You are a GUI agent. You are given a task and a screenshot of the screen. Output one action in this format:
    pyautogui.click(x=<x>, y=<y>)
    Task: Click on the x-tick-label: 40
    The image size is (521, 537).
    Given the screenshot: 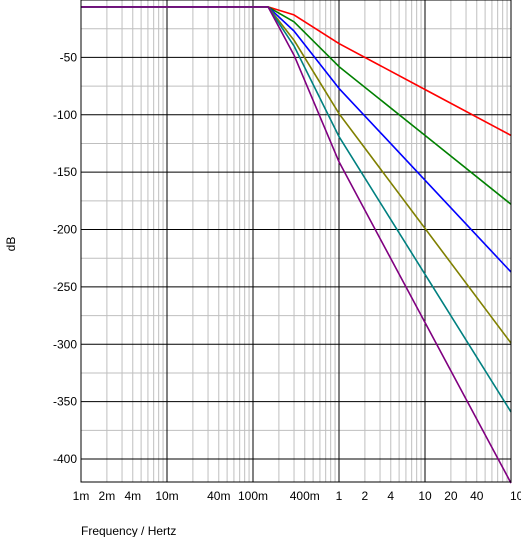 What is the action you would take?
    pyautogui.click(x=477, y=496)
    